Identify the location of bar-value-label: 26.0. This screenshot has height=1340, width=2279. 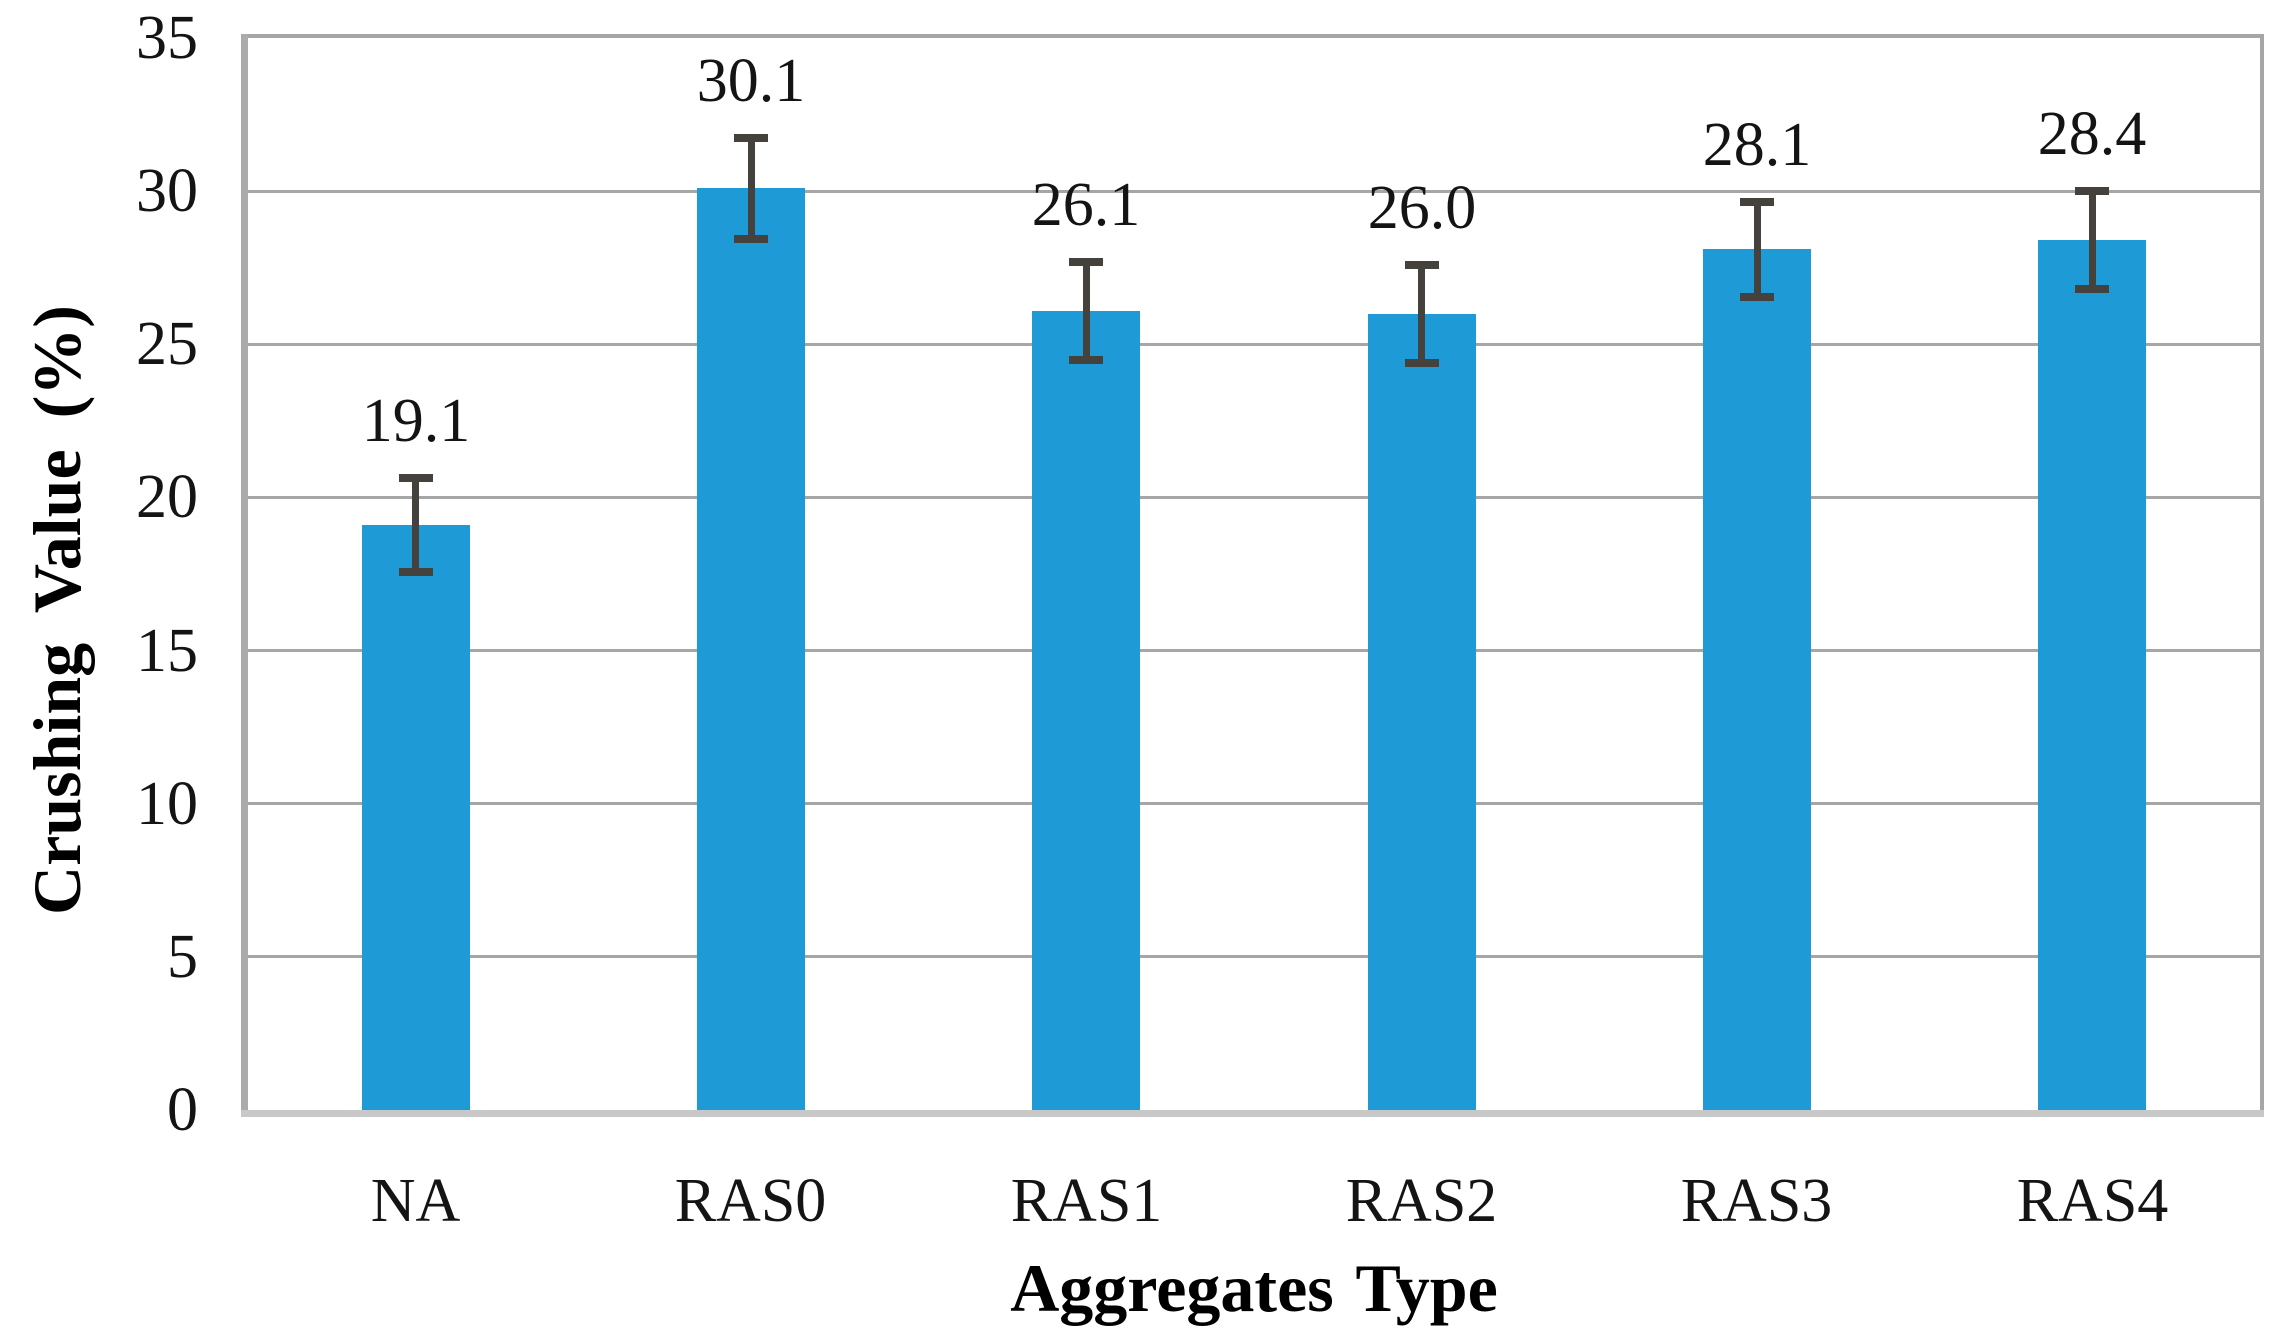
(1422, 208).